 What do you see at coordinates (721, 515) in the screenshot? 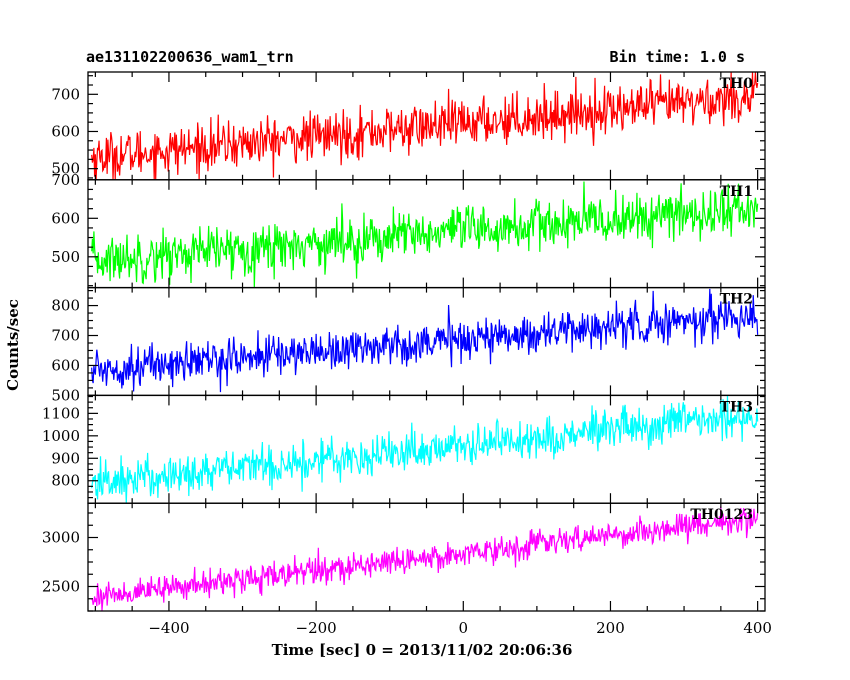
I see `panel-tag-th0123: TH0123` at bounding box center [721, 515].